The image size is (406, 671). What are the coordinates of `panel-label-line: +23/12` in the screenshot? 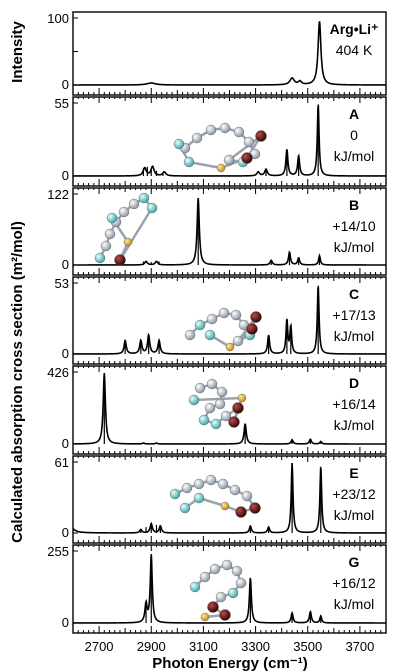 It's located at (353, 494).